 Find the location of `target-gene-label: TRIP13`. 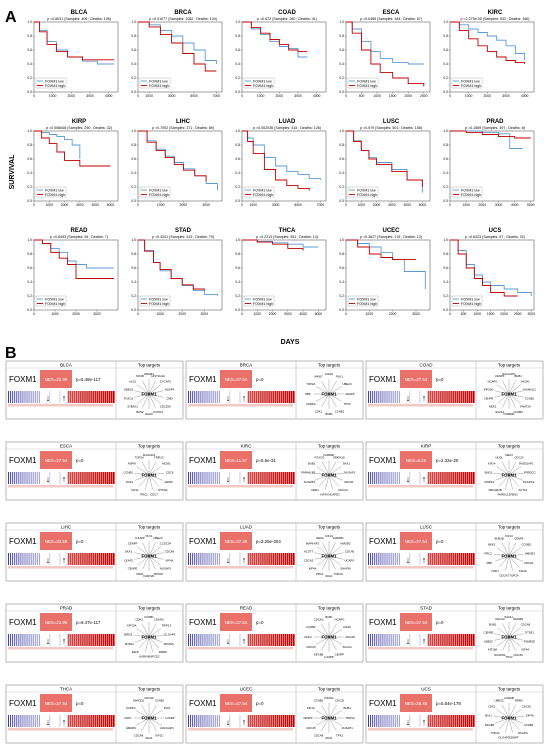

target-gene-label: TRIP13 is located at coordinates (167, 626).